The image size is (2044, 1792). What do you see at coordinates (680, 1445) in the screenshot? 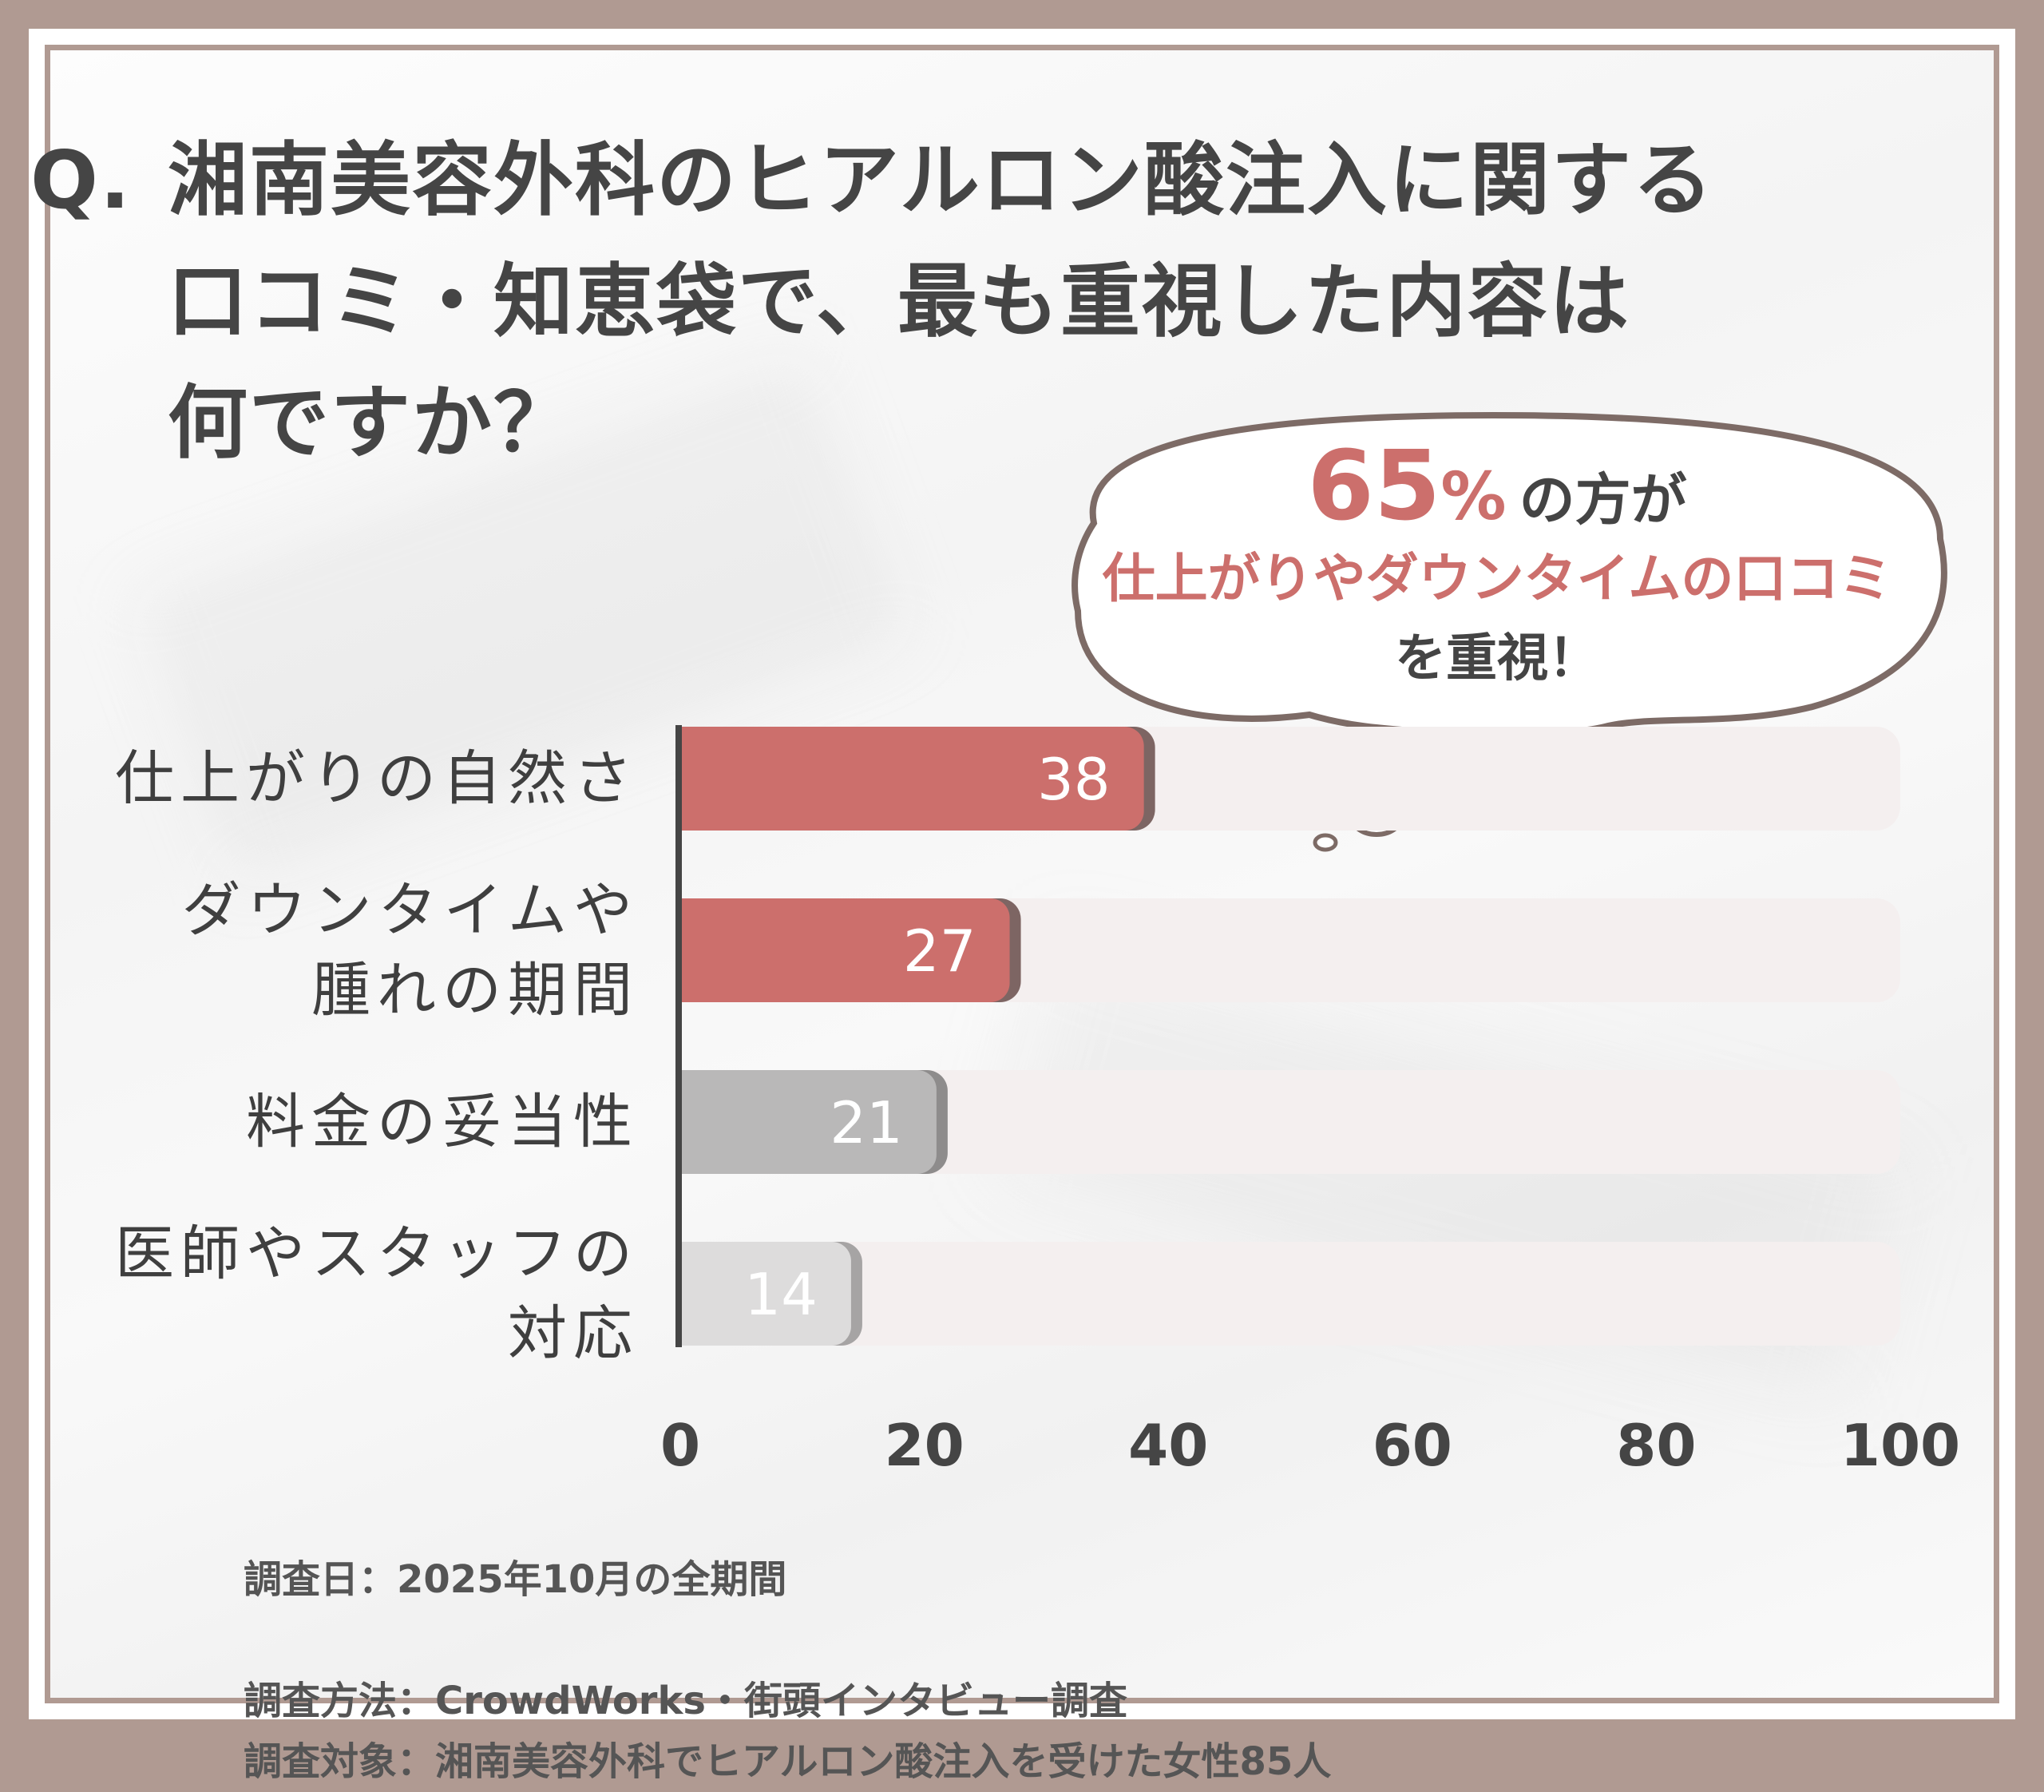
I see `x-tick-label: 0` at bounding box center [680, 1445].